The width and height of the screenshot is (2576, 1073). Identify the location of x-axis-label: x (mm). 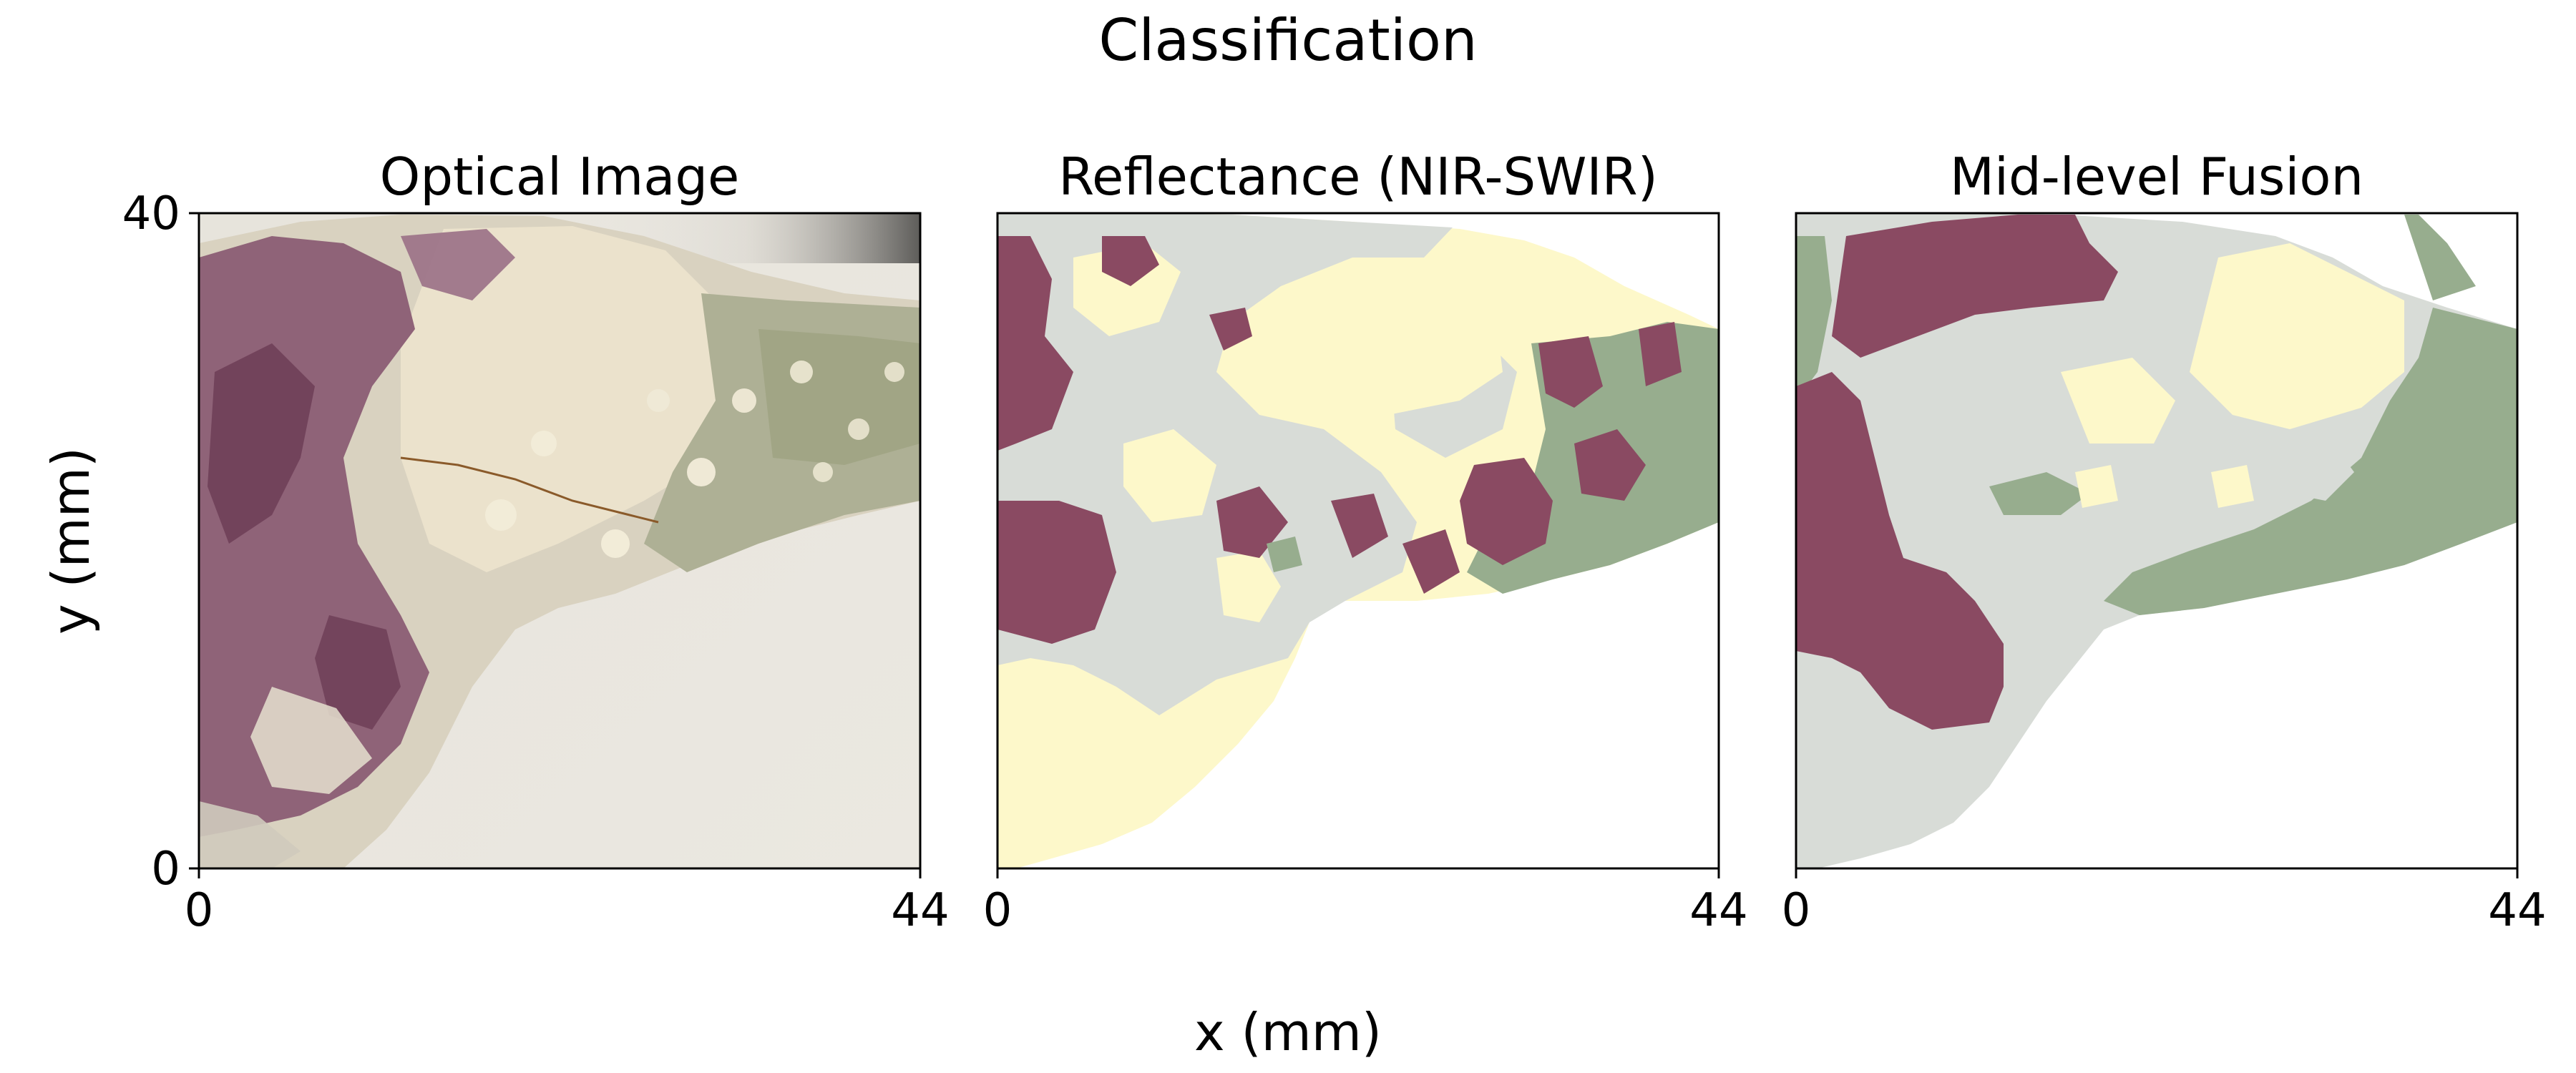
(1288, 1032).